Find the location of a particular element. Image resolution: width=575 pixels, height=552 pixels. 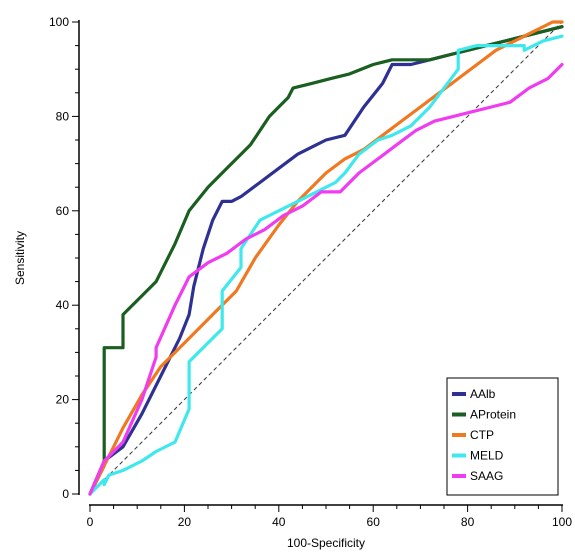

x-tick-label: 0 is located at coordinates (90, 522).